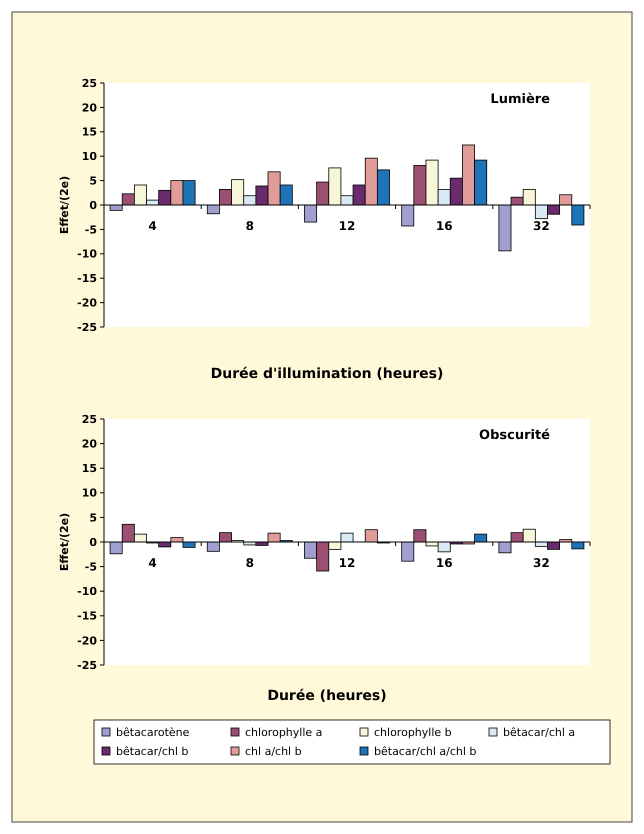  Describe the element at coordinates (327, 696) in the screenshot. I see `x-axis-title: Durée (heures)` at that location.